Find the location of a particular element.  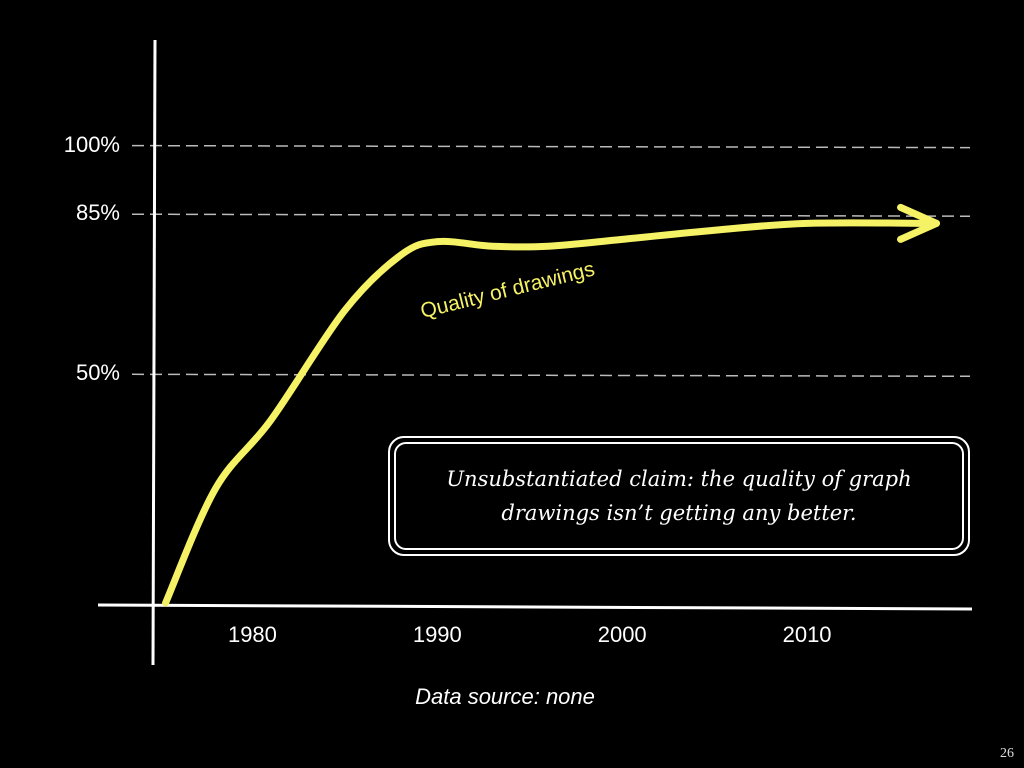

x-tick-label: 1980 is located at coordinates (252, 634).